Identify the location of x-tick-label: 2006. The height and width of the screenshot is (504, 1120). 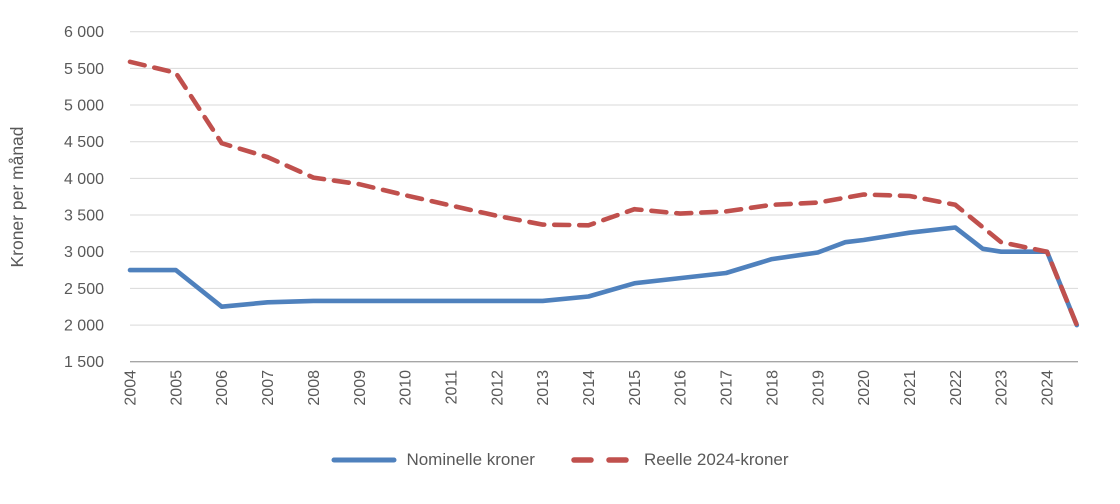
(222, 388).